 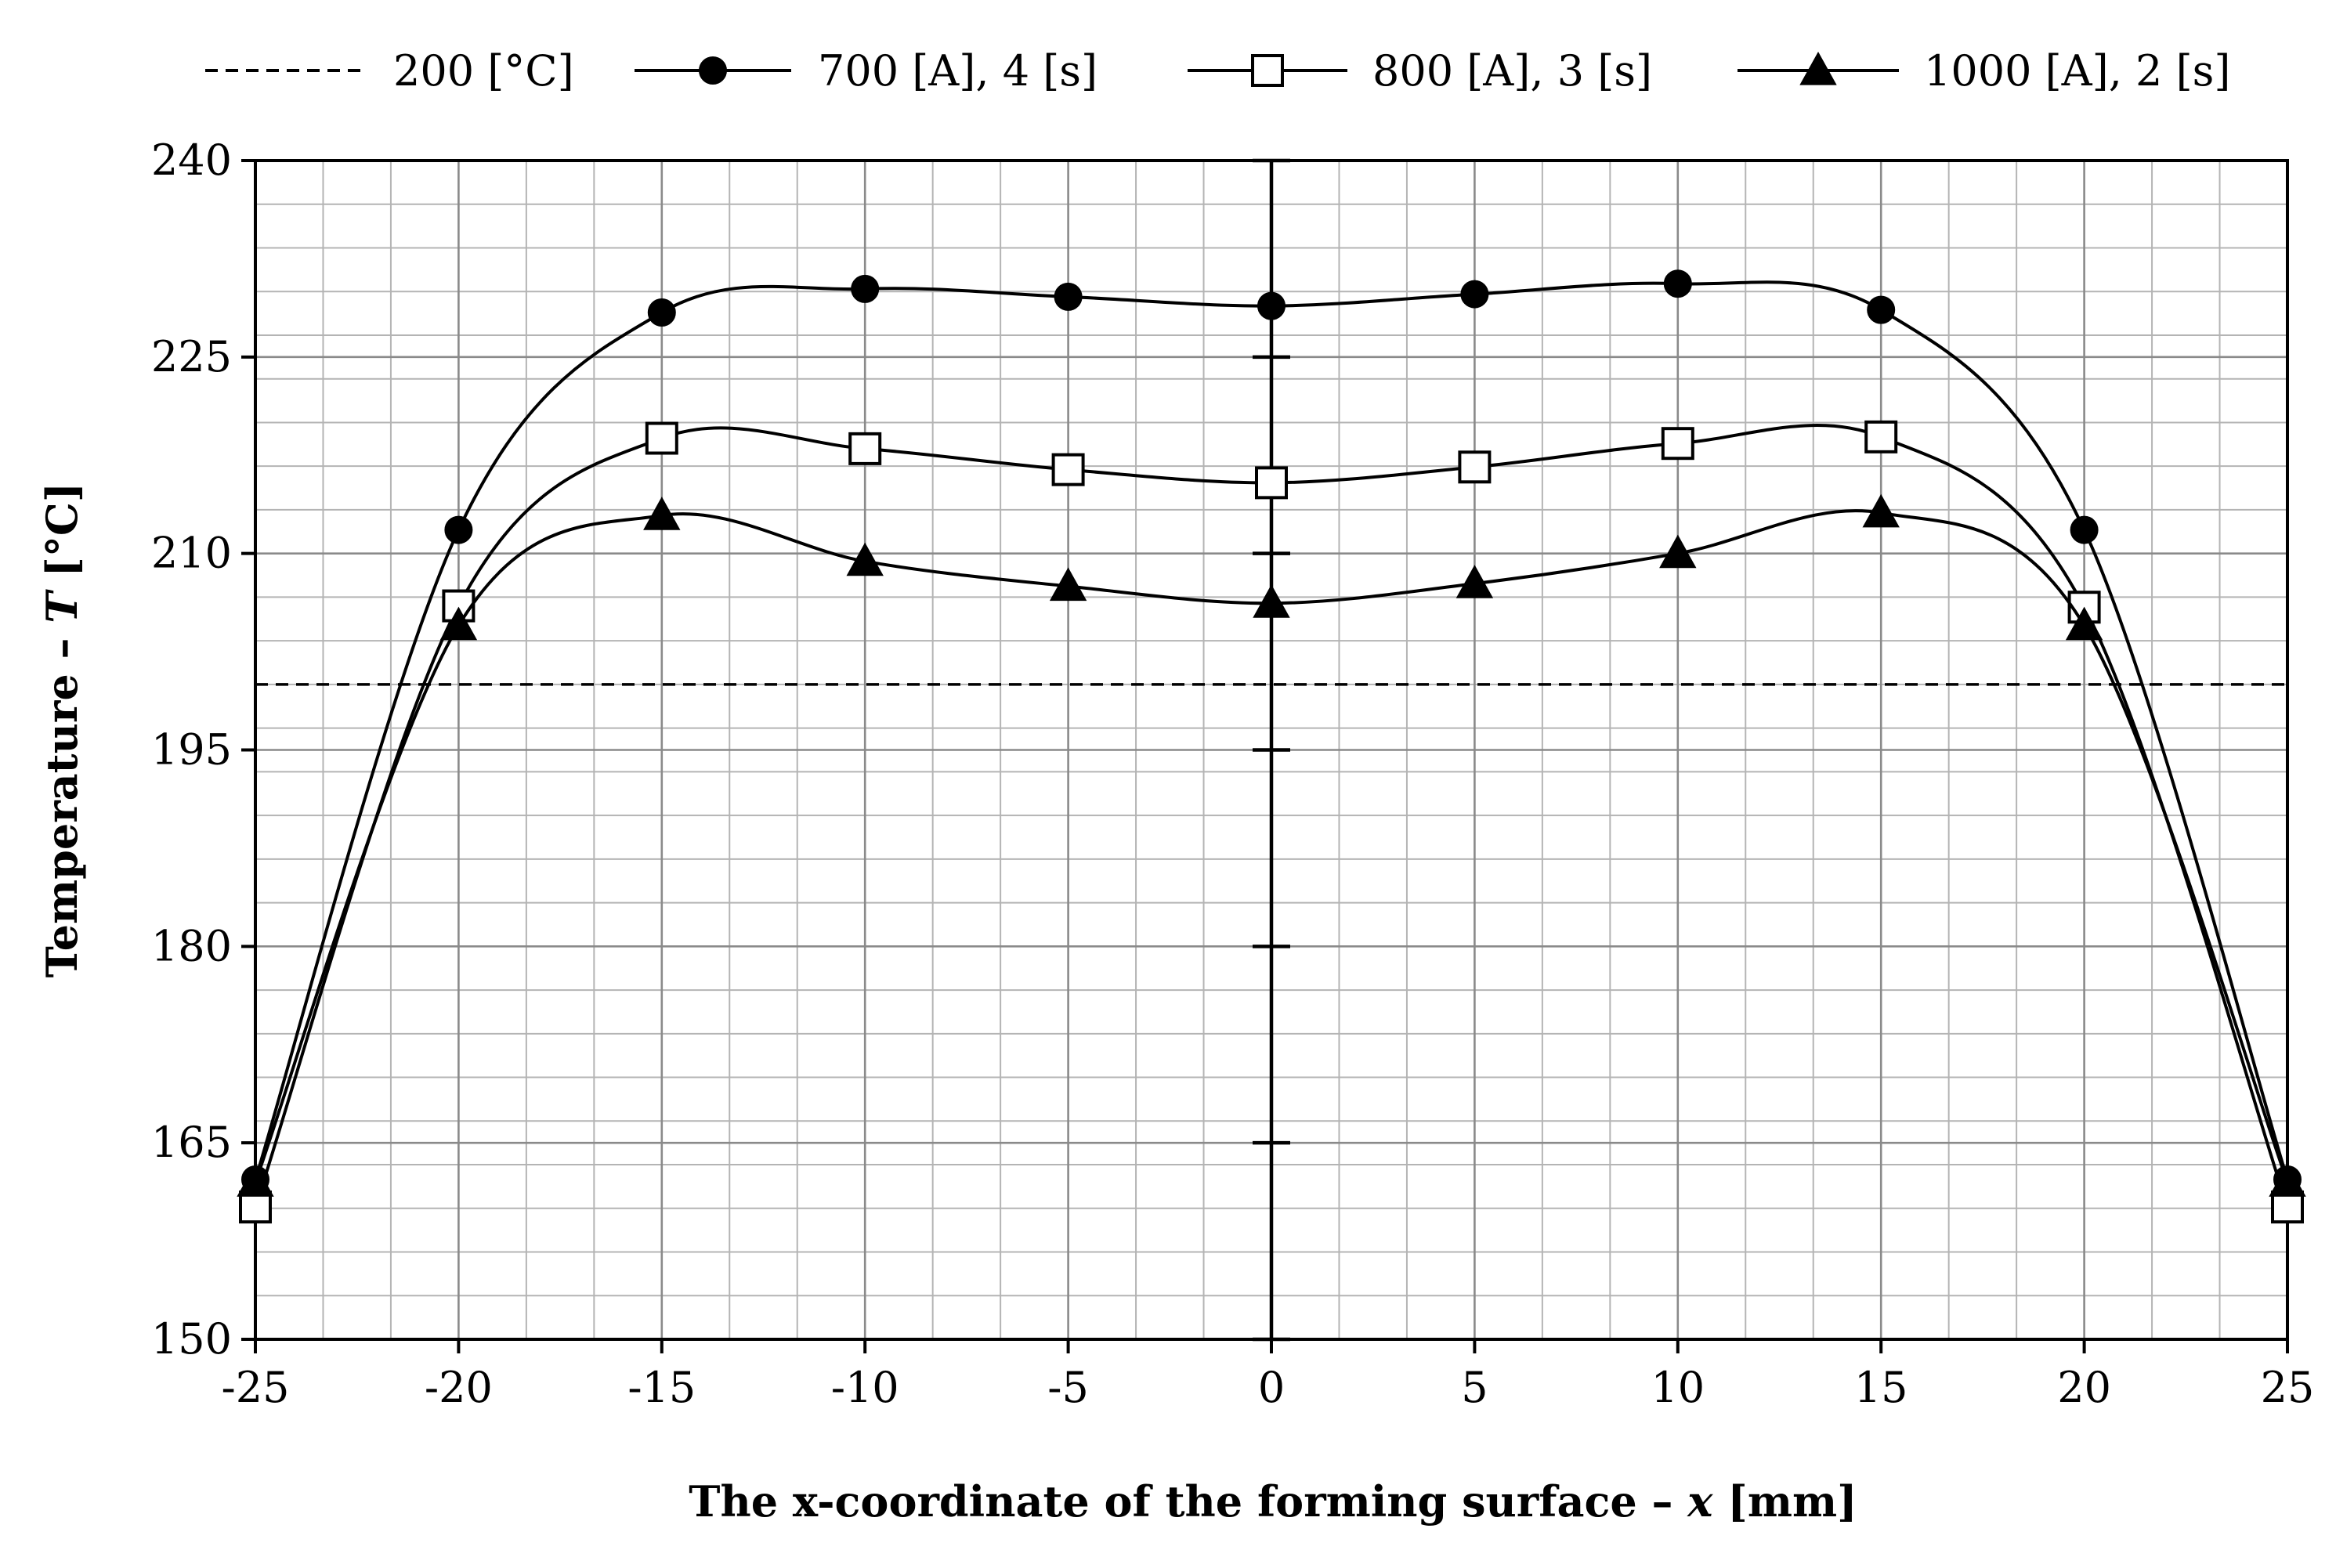 What do you see at coordinates (459, 1387) in the screenshot?
I see `x-tick-label: -20` at bounding box center [459, 1387].